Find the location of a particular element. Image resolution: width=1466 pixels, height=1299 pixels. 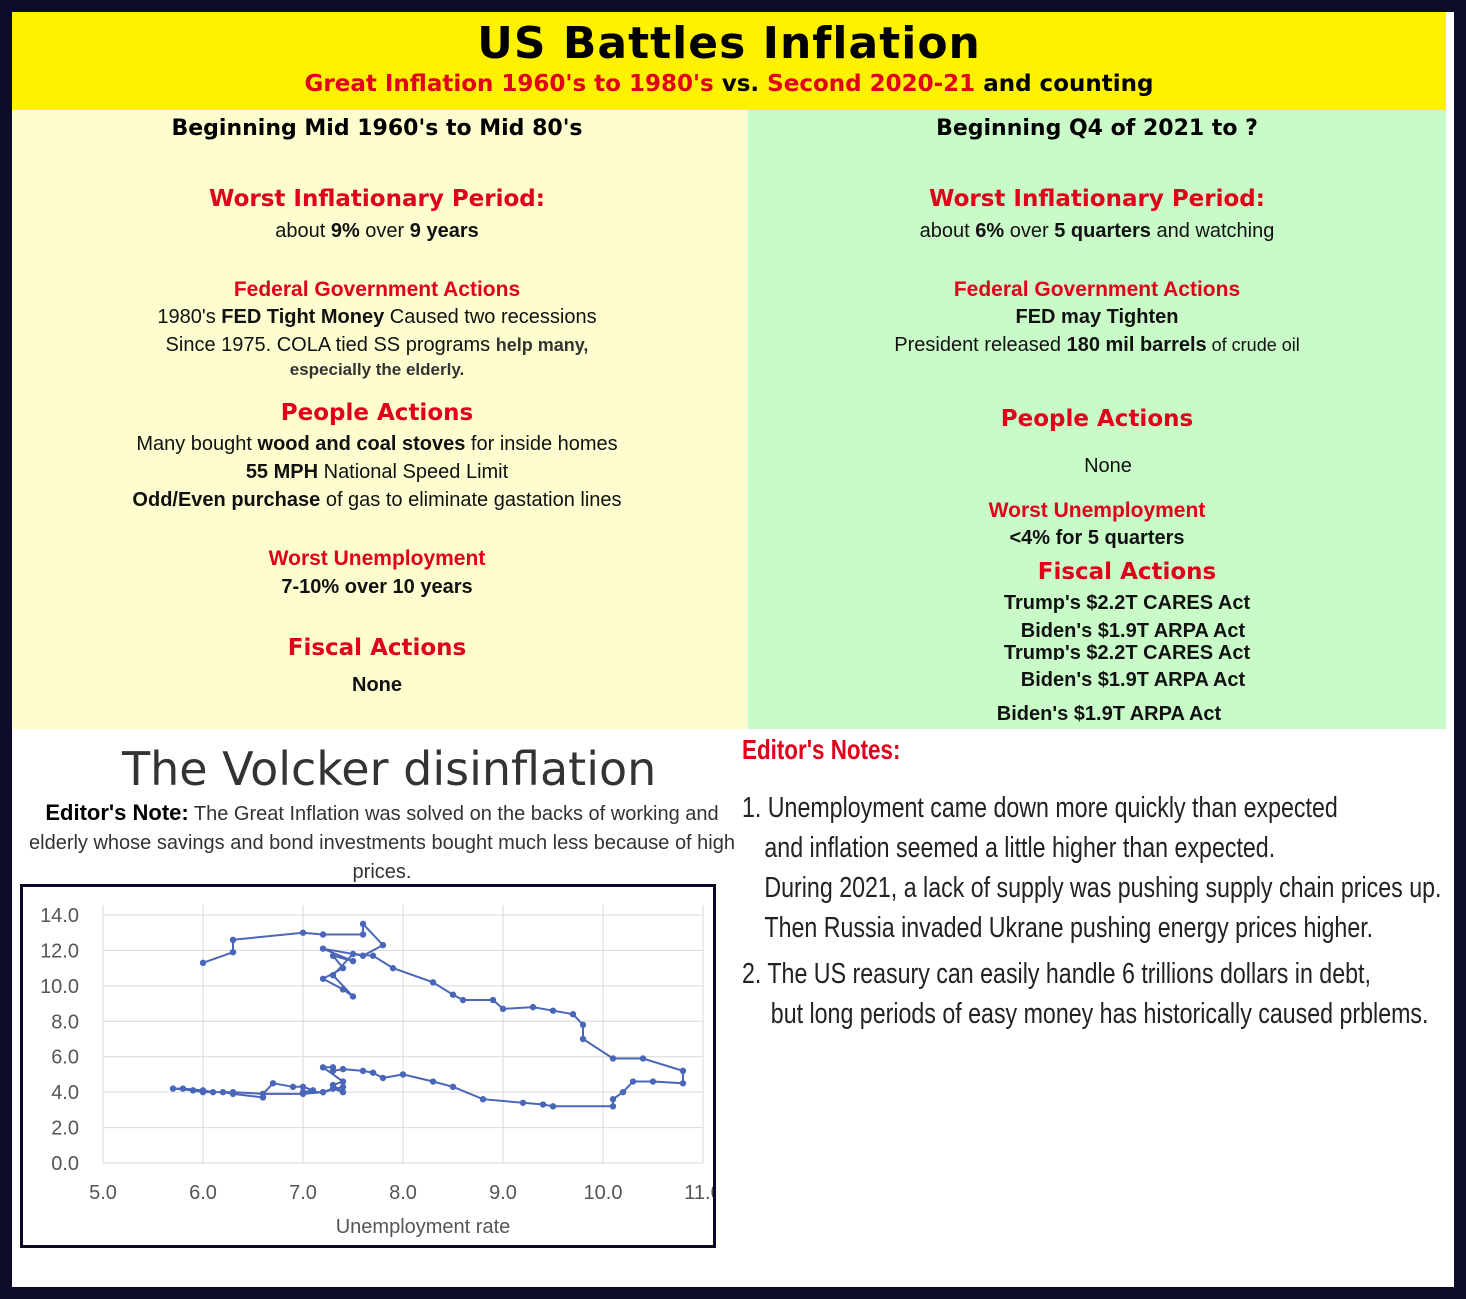

right-fiscal-title: Fiscal Actions is located at coordinates (1127, 572).